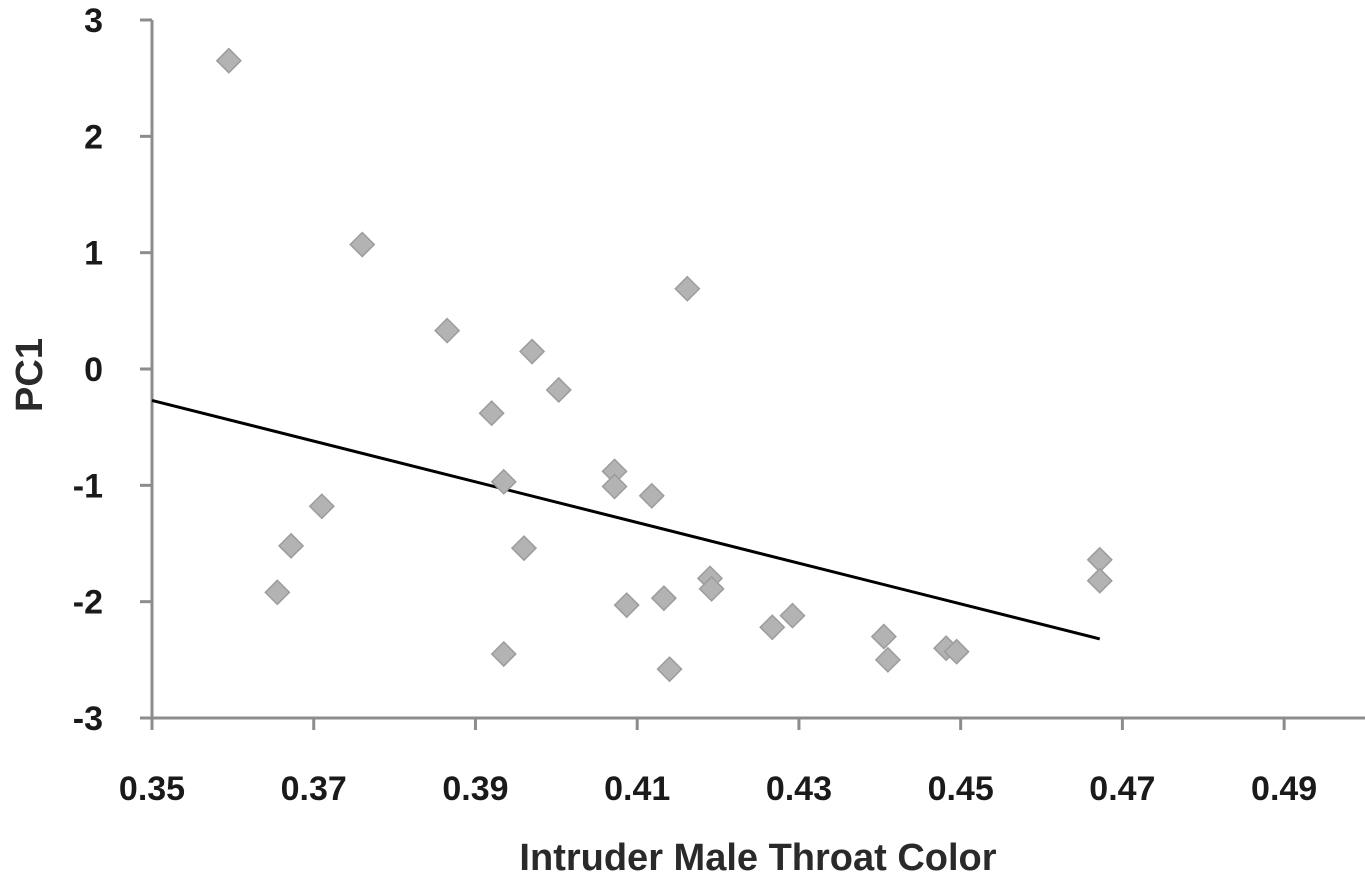 This screenshot has height=875, width=1365. I want to click on x-tick-label: 0.35, so click(152, 789).